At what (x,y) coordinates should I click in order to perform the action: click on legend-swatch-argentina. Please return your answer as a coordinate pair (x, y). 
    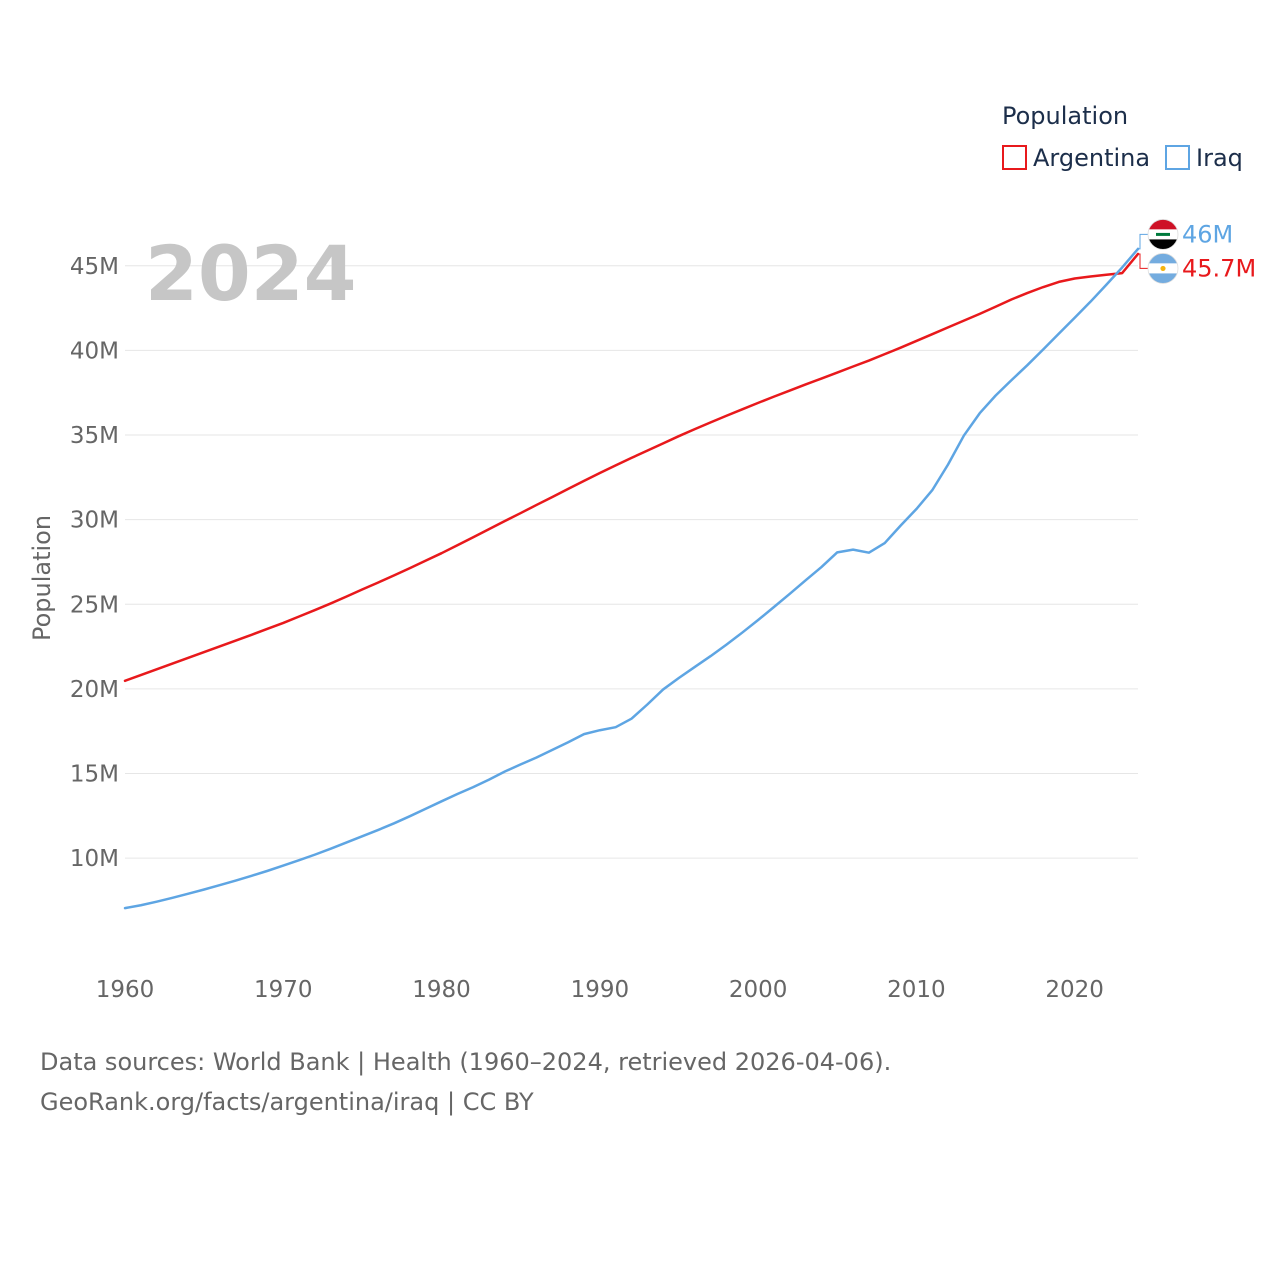
    Looking at the image, I should click on (1014, 157).